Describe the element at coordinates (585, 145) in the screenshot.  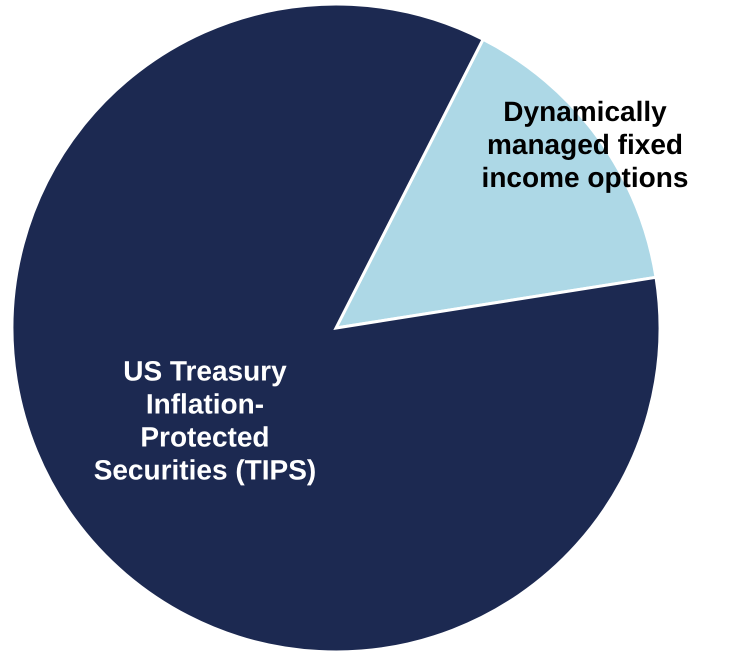
I see `slice-label: Dynamically managed fixed income options` at that location.